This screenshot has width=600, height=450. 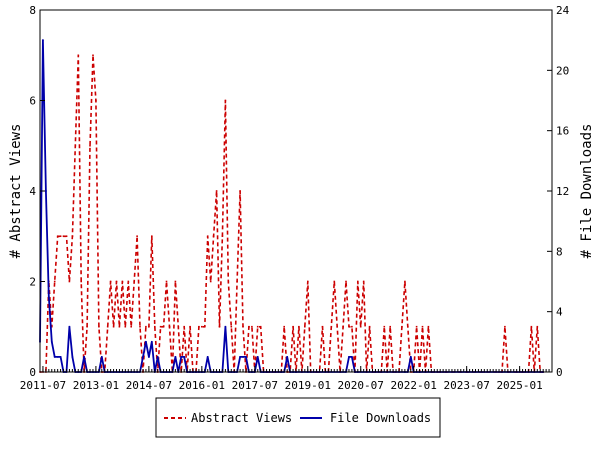 I want to click on y-right-tick-label: 20, so click(x=562, y=70).